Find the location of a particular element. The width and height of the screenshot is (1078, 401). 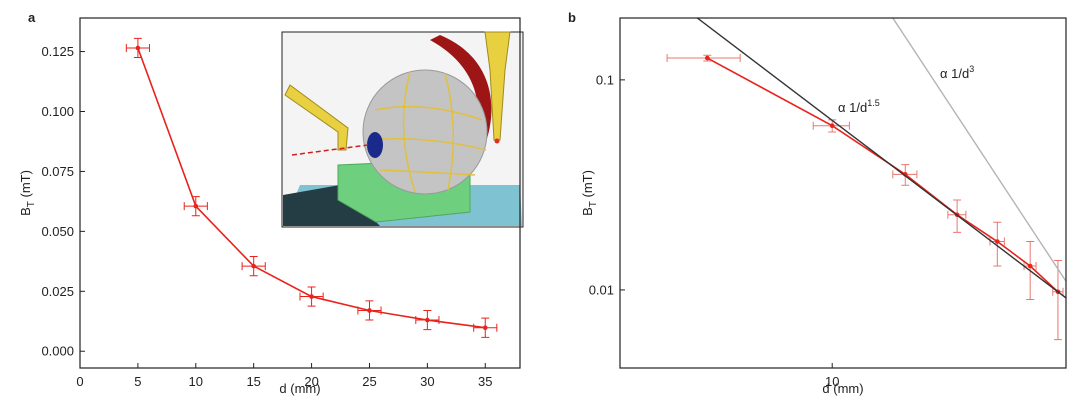

inset-sphere is located at coordinates (425, 132).